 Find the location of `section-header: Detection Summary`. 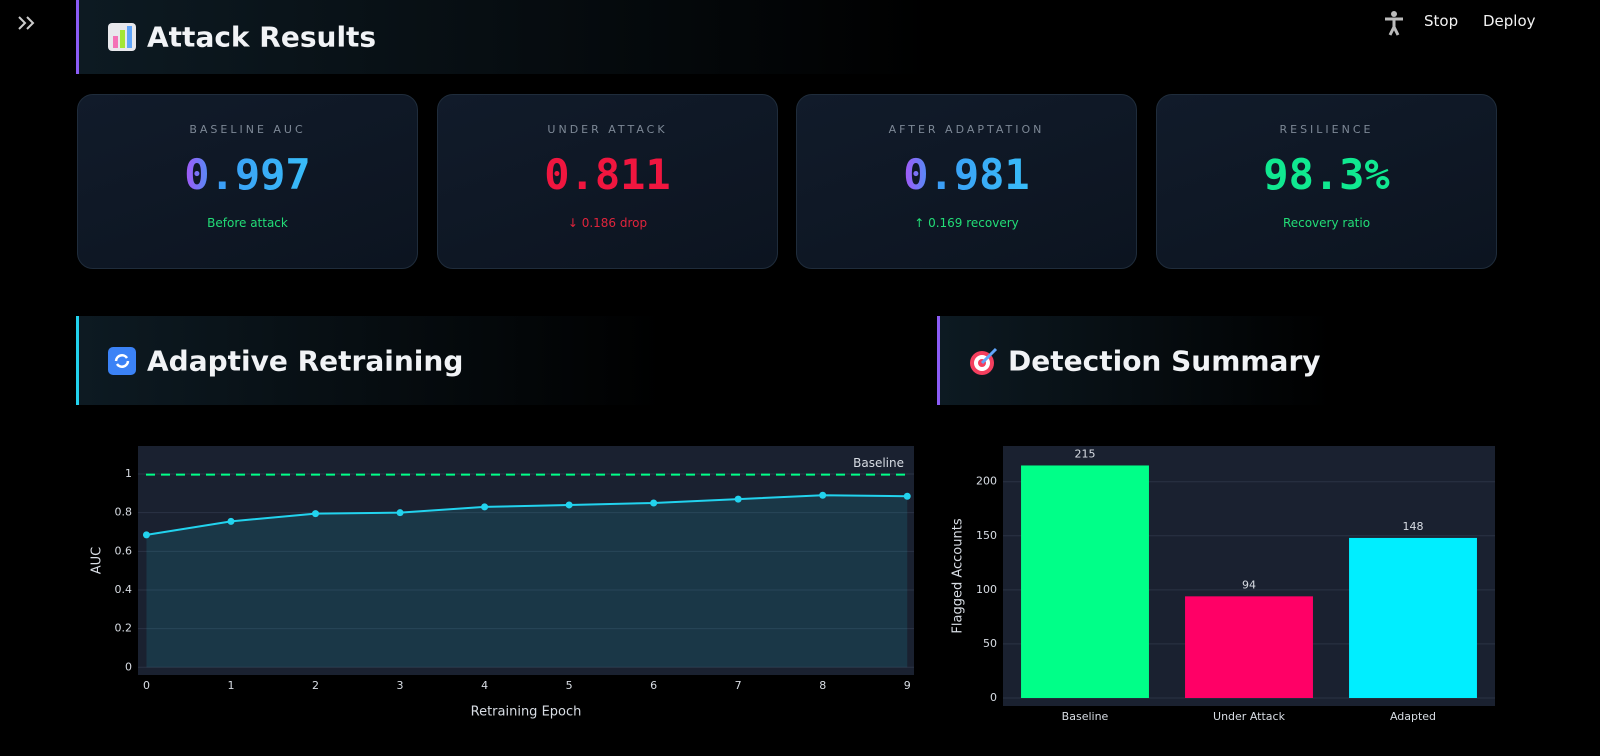

section-header: Detection Summary is located at coordinates (1218, 360).